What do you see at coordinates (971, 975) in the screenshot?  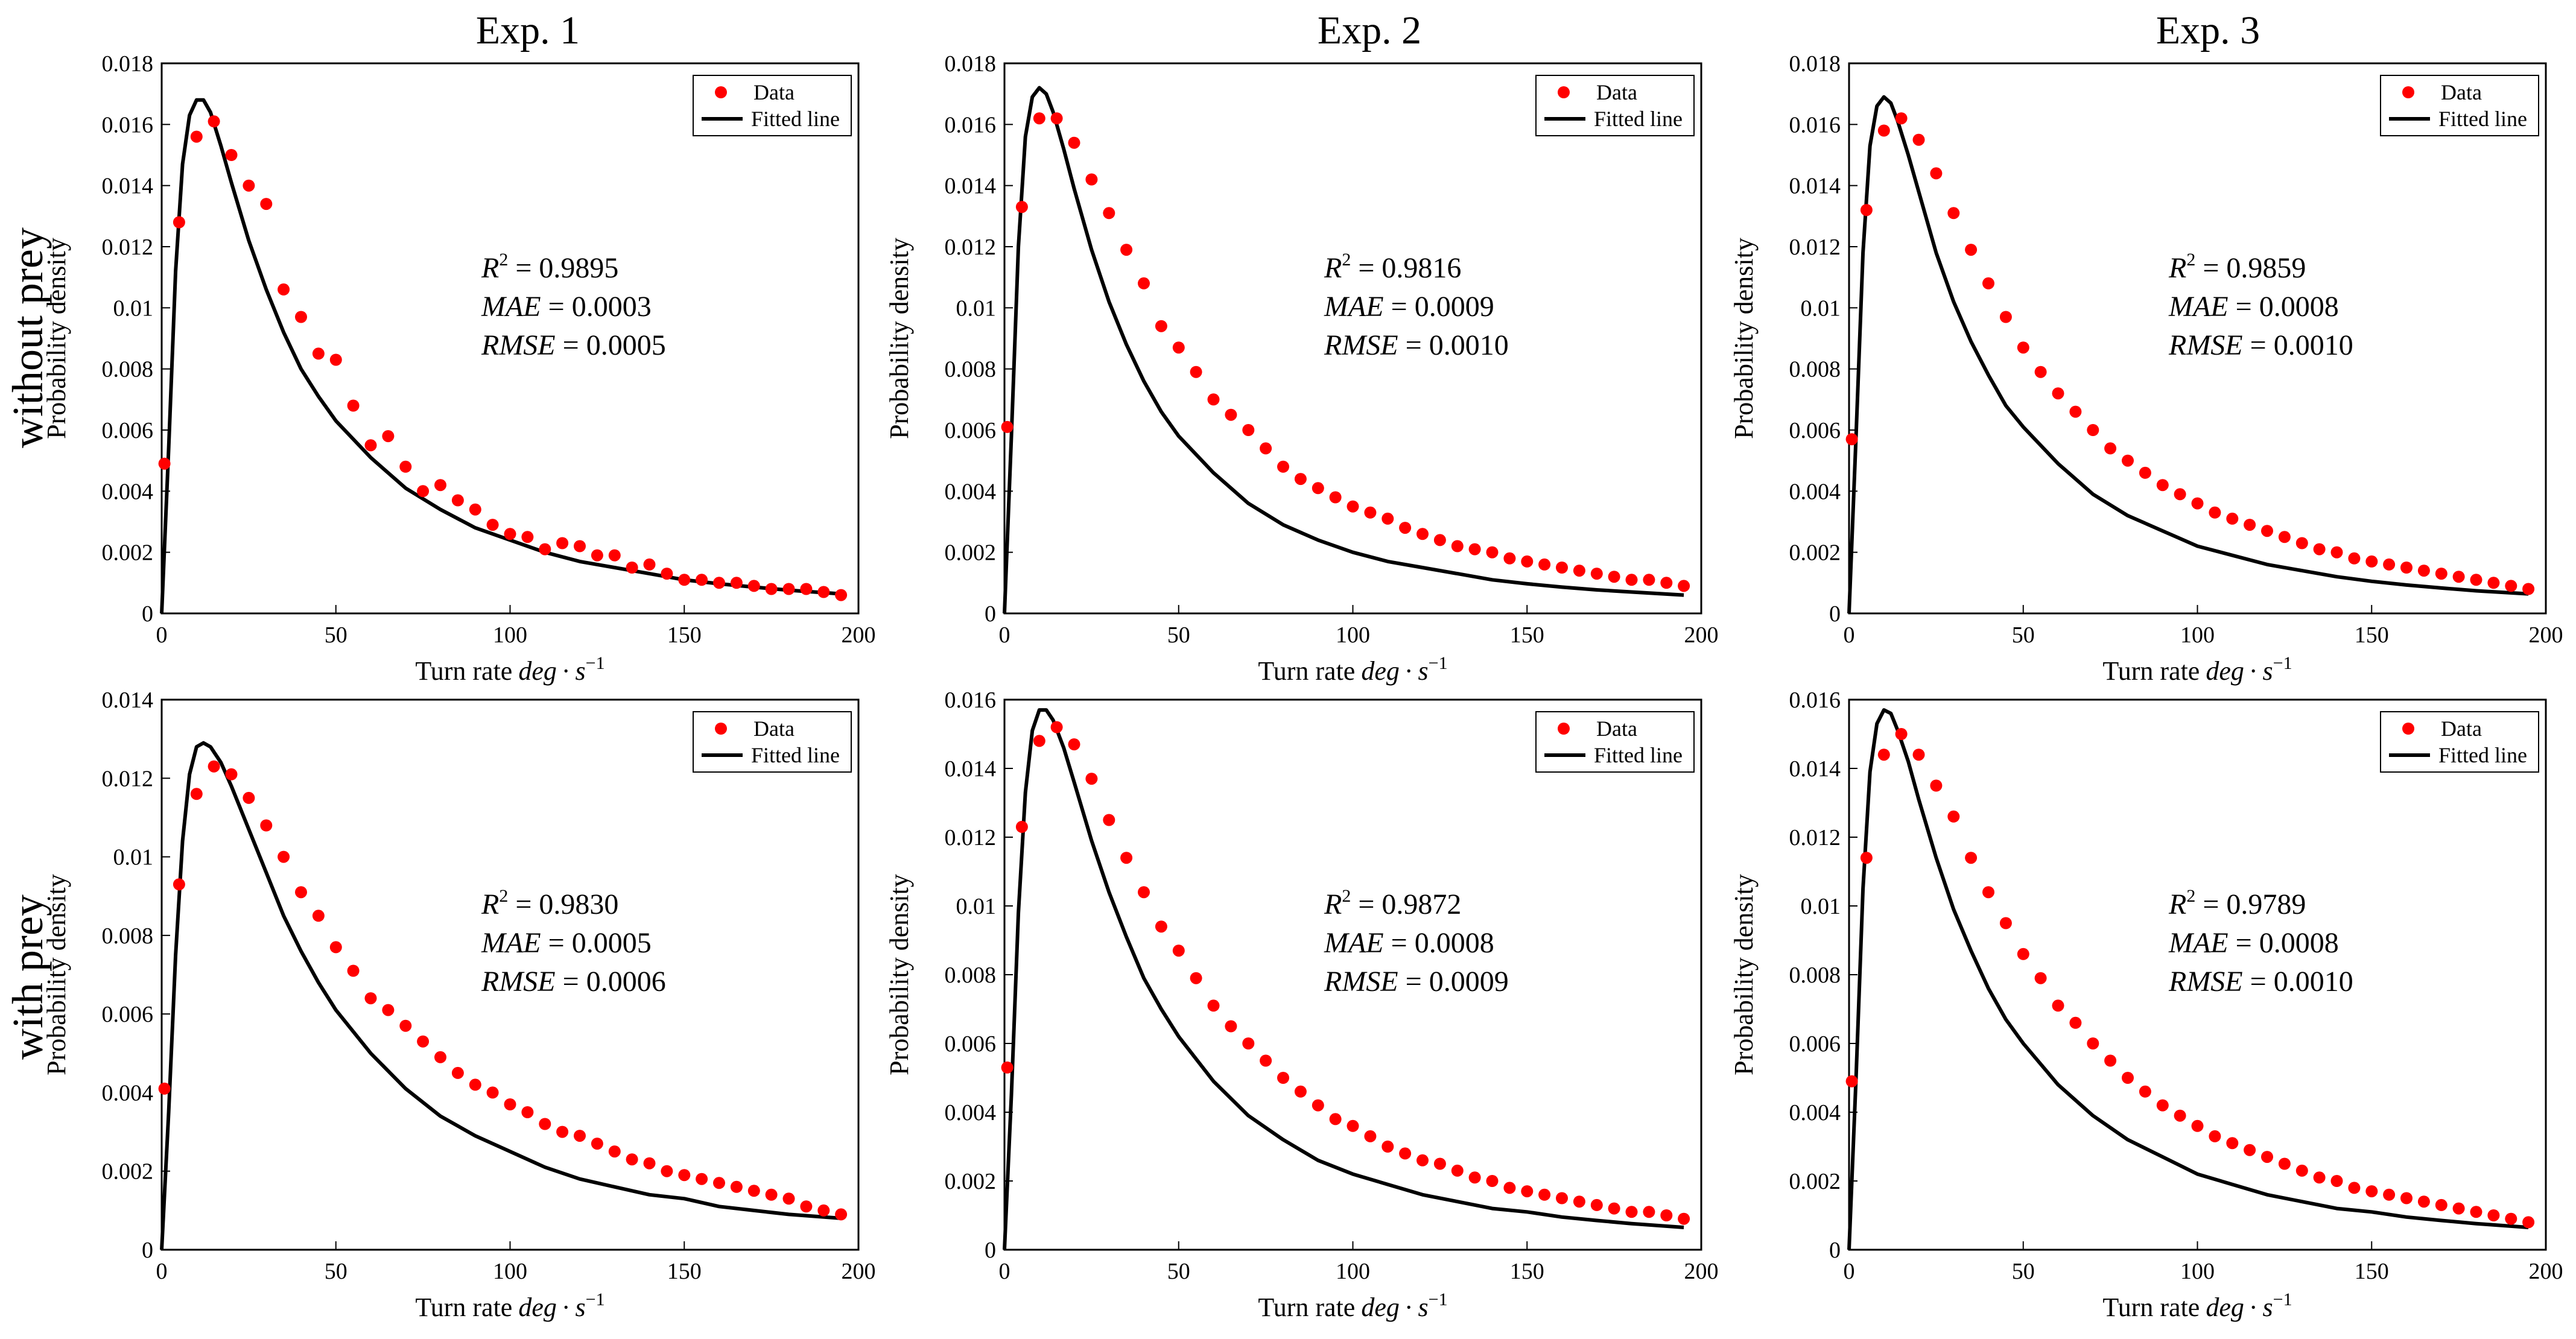 I see `y-tick-label: 0.008` at bounding box center [971, 975].